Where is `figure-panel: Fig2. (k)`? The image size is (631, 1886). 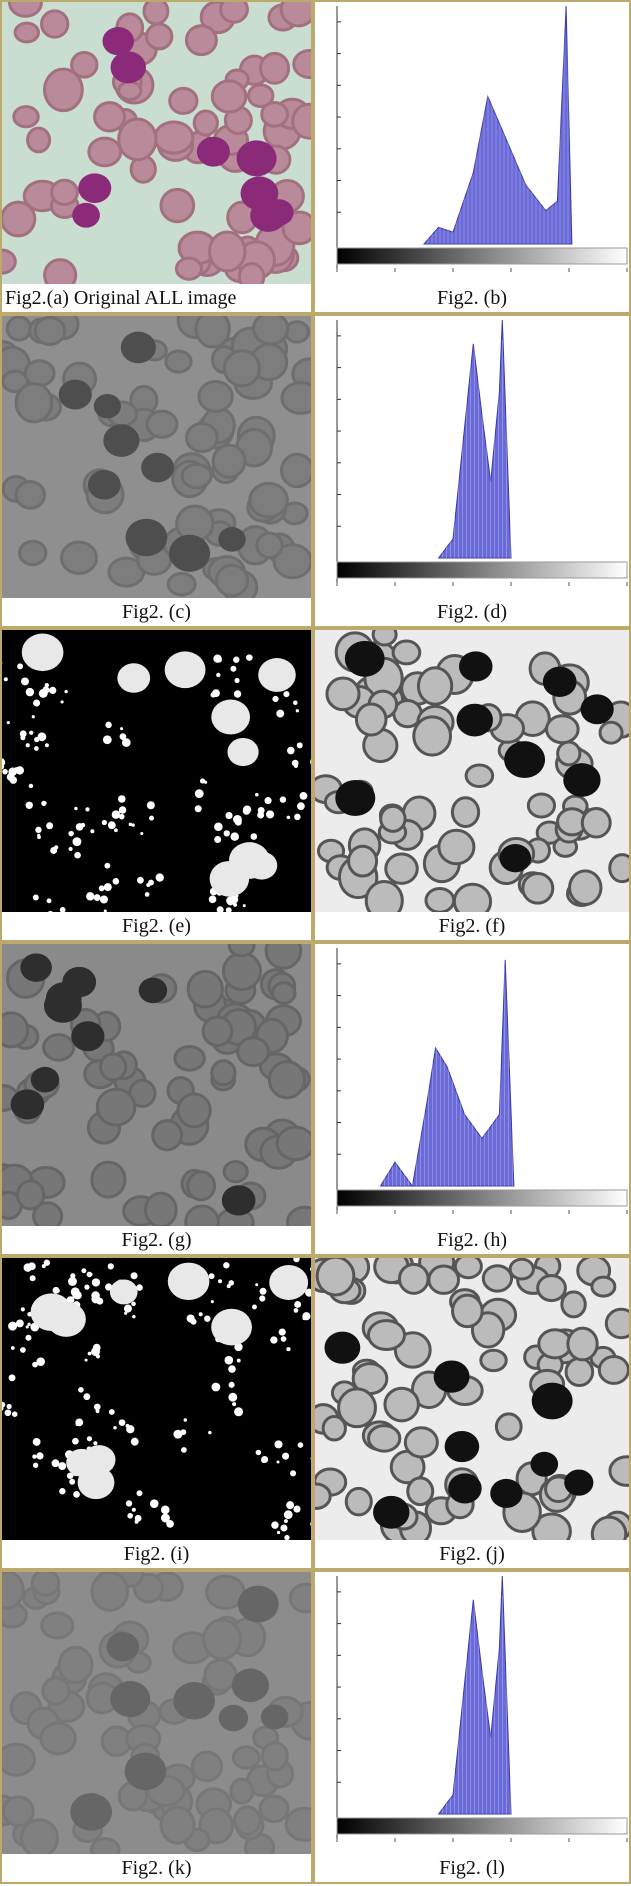
figure-panel: Fig2. (k) is located at coordinates (156, 1727).